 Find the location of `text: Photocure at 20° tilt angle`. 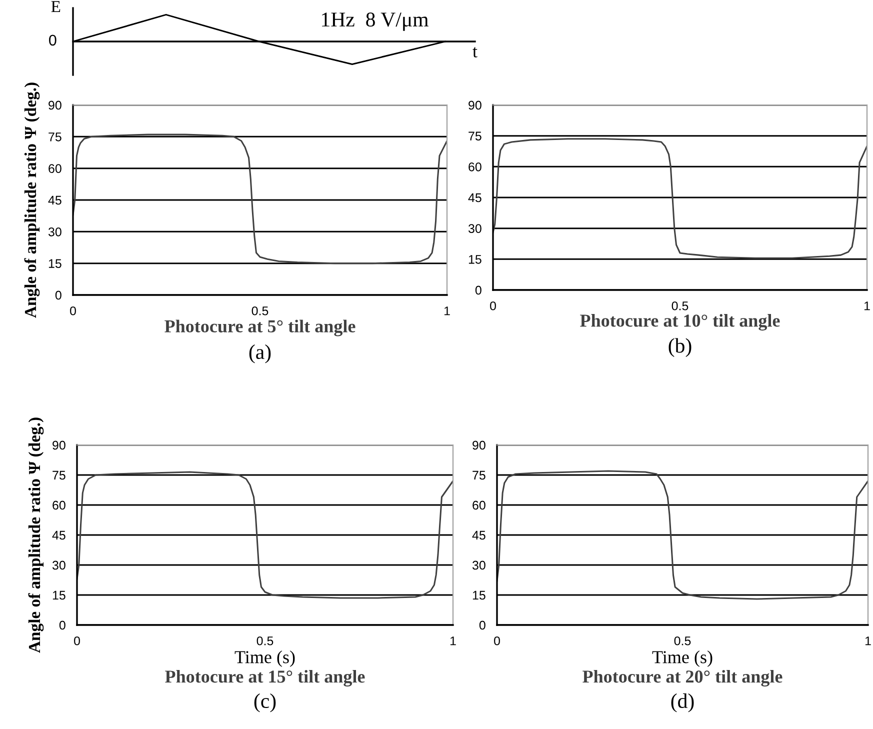

text: Photocure at 20° tilt angle is located at coordinates (682, 678).